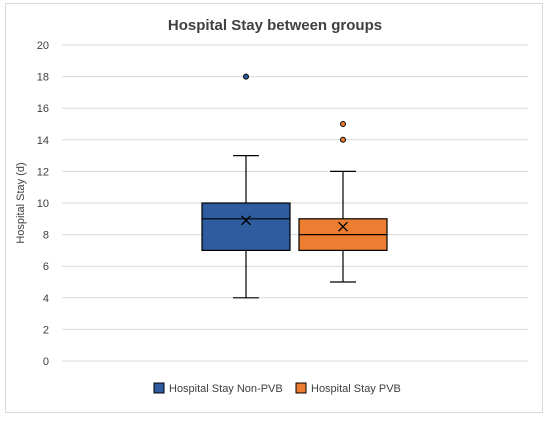 This screenshot has width=550, height=421. Describe the element at coordinates (43, 172) in the screenshot. I see `y-tick-label: 12` at that location.